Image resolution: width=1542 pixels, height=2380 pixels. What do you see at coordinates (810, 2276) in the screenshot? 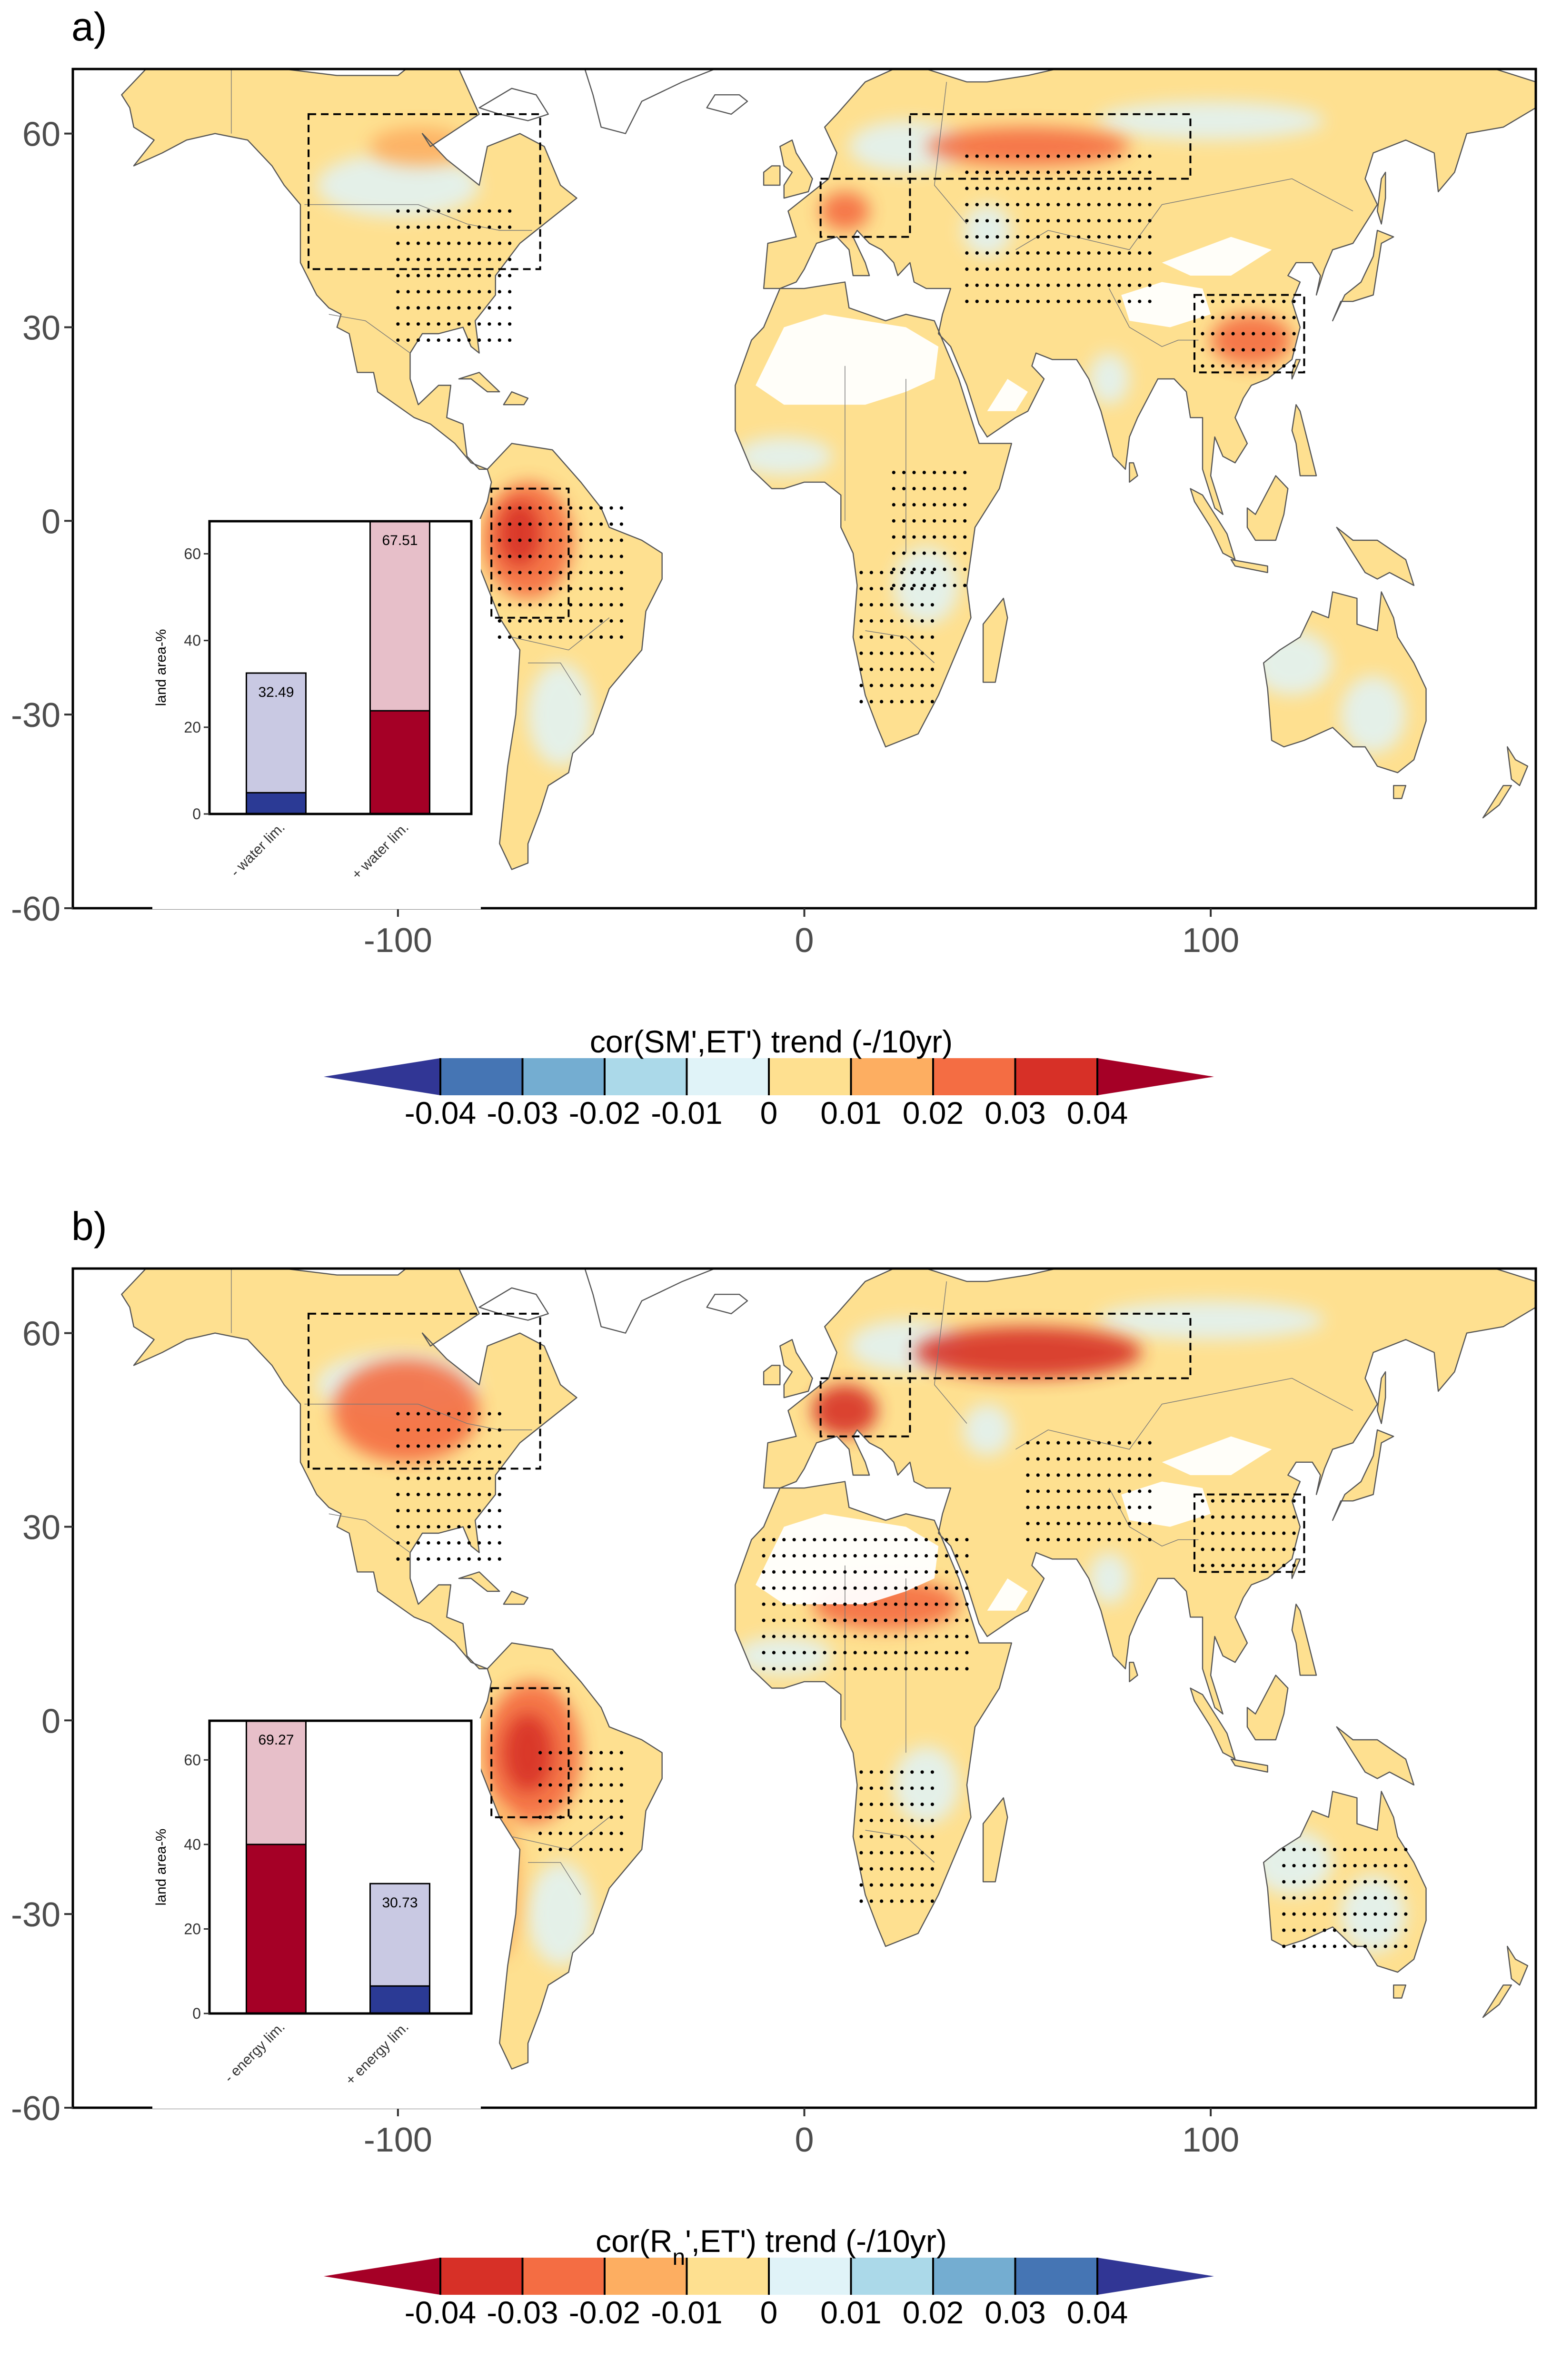
I see `colorbar-segment` at bounding box center [810, 2276].